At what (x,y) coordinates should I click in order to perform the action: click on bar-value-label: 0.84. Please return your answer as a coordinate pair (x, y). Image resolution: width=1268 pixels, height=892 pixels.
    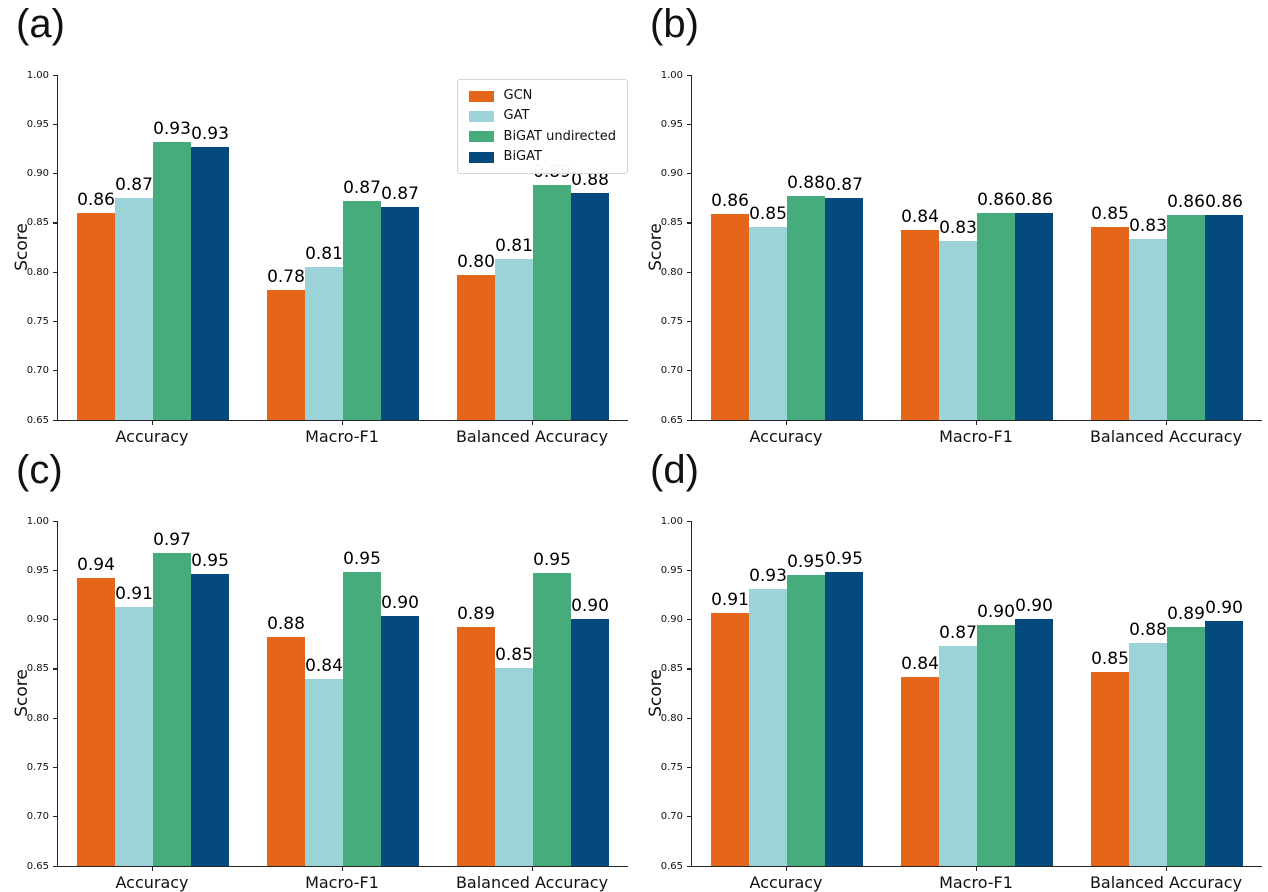
    Looking at the image, I should click on (920, 663).